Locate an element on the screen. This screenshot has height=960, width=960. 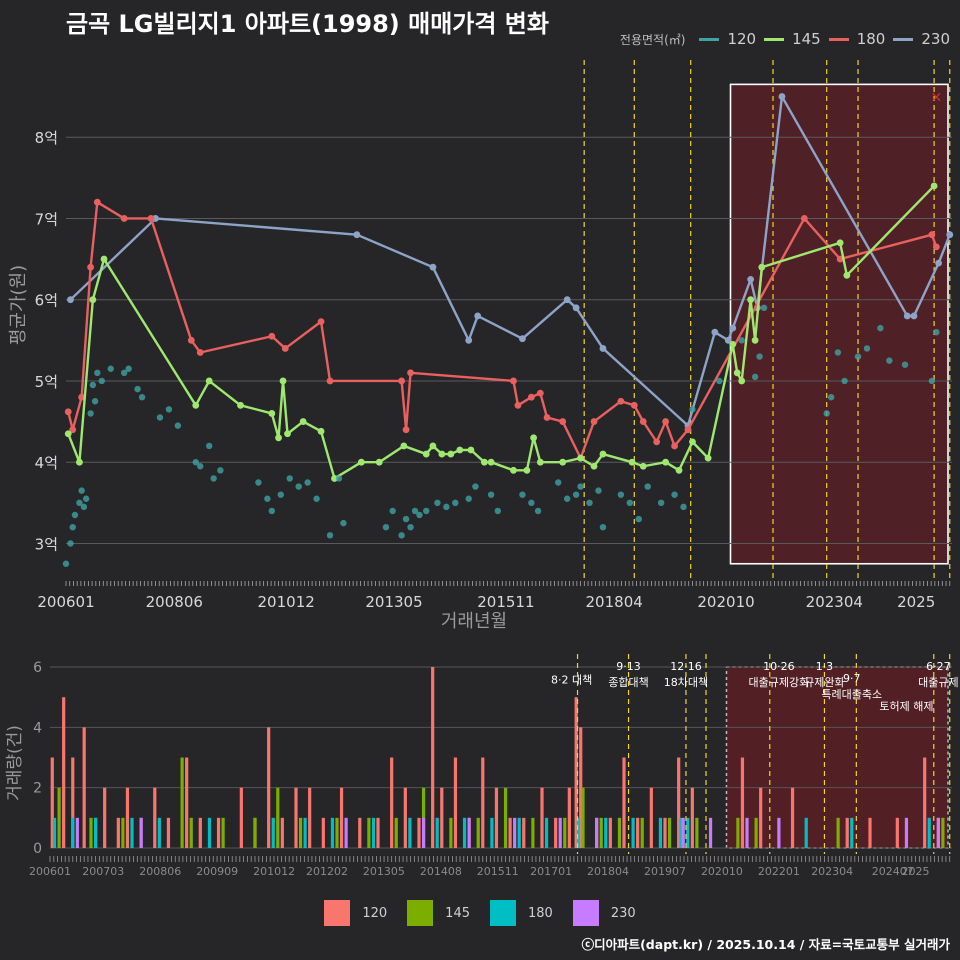
x-tick-label: 201511 is located at coordinates (498, 871).